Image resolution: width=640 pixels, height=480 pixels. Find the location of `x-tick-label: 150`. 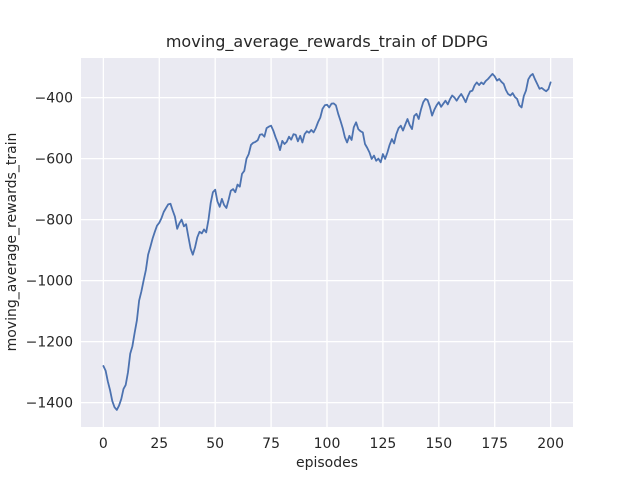

x-tick-label: 150 is located at coordinates (438, 444).